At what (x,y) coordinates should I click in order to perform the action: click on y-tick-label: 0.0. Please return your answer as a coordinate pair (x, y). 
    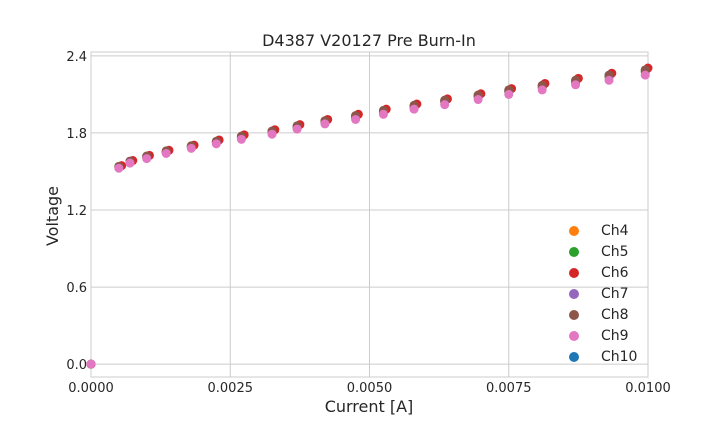
    Looking at the image, I should click on (76, 365).